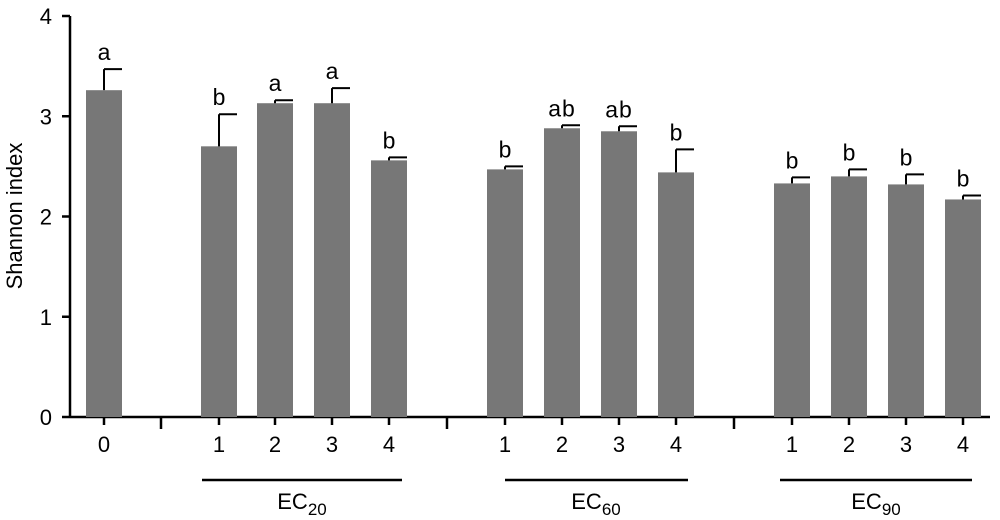 The width and height of the screenshot is (1000, 520). What do you see at coordinates (46, 116) in the screenshot?
I see `y-tick-label: 3` at bounding box center [46, 116].